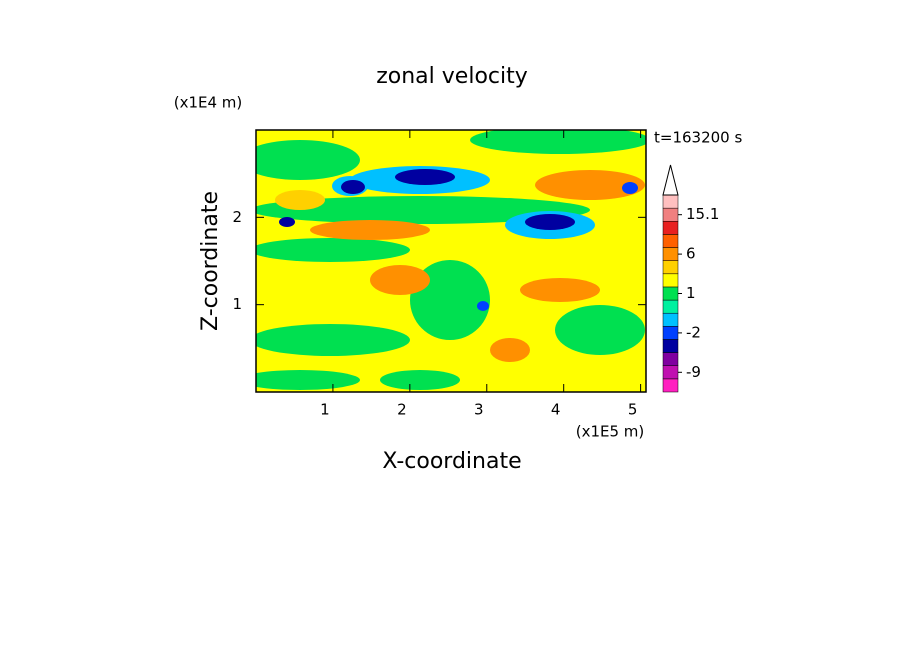 The width and height of the screenshot is (904, 658). I want to click on x-axis-title: X-coordinate, so click(451, 461).